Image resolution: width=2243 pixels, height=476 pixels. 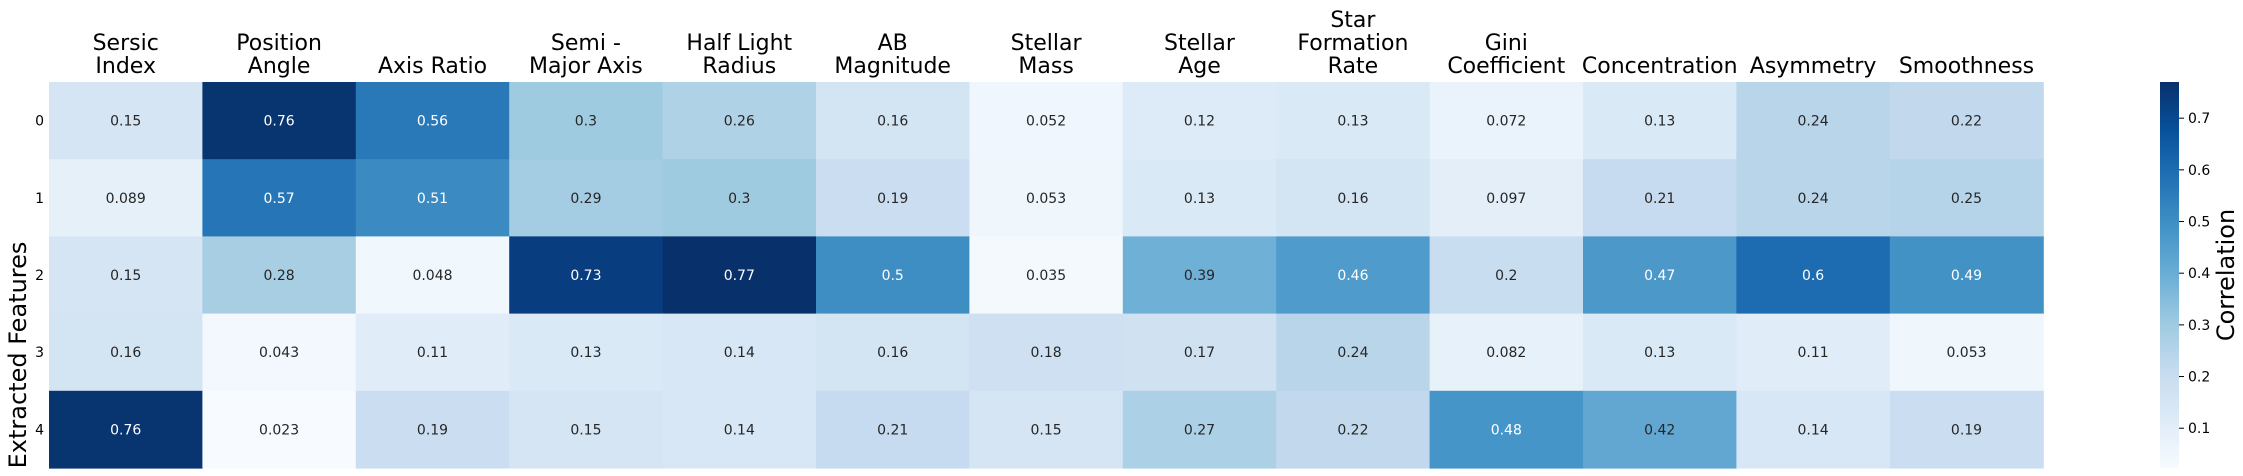 I want to click on cell-value-label: 0.39, so click(x=1199, y=276).